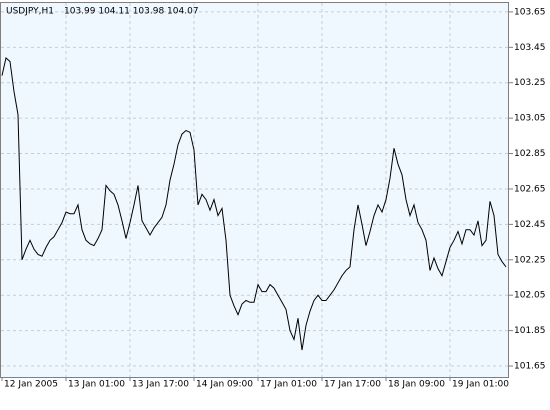 The width and height of the screenshot is (550, 410). Describe the element at coordinates (530, 296) in the screenshot. I see `y-tick-label: 102.05` at that location.